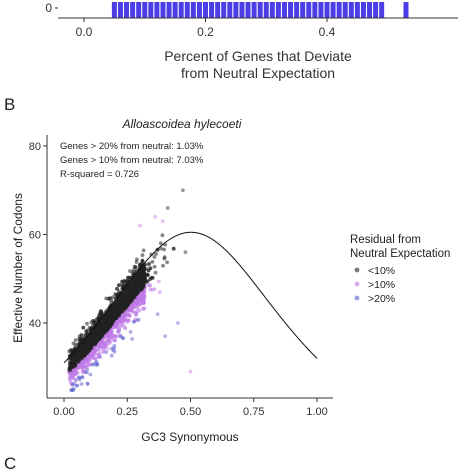 The width and height of the screenshot is (474, 474). Describe the element at coordinates (258, 56) in the screenshot. I see `panel-a-xlabel-line1: Percent of Genes that Deviate` at that location.